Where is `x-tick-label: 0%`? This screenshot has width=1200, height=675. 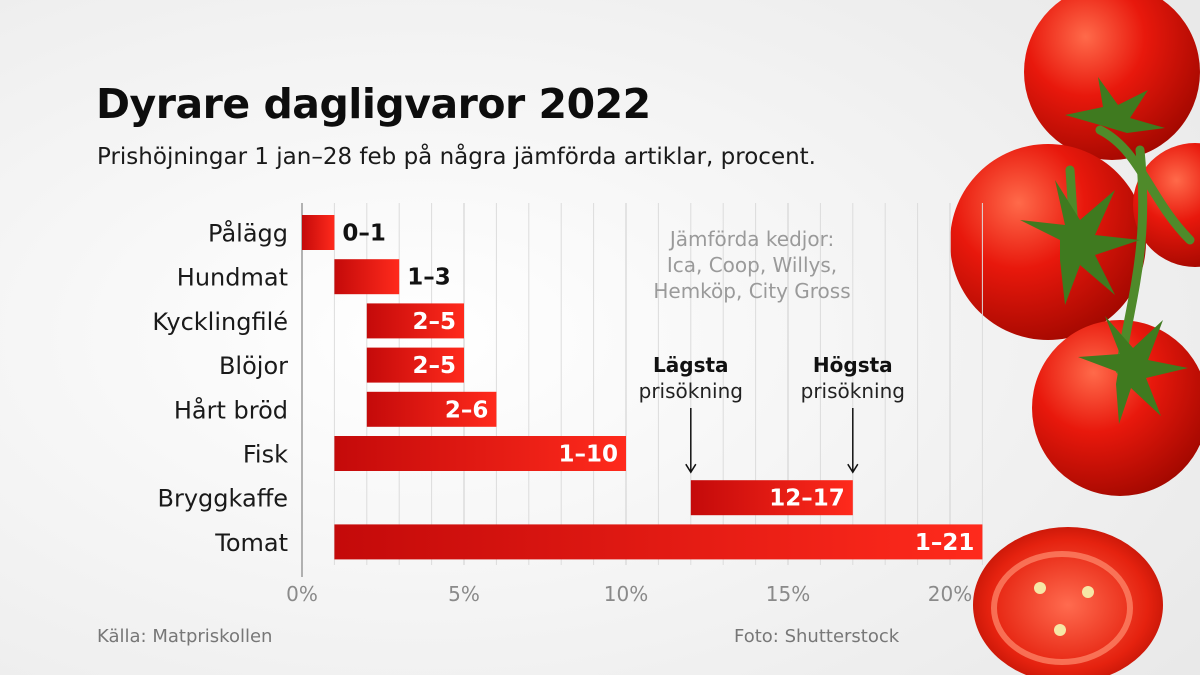 x-tick-label: 0% is located at coordinates (302, 594).